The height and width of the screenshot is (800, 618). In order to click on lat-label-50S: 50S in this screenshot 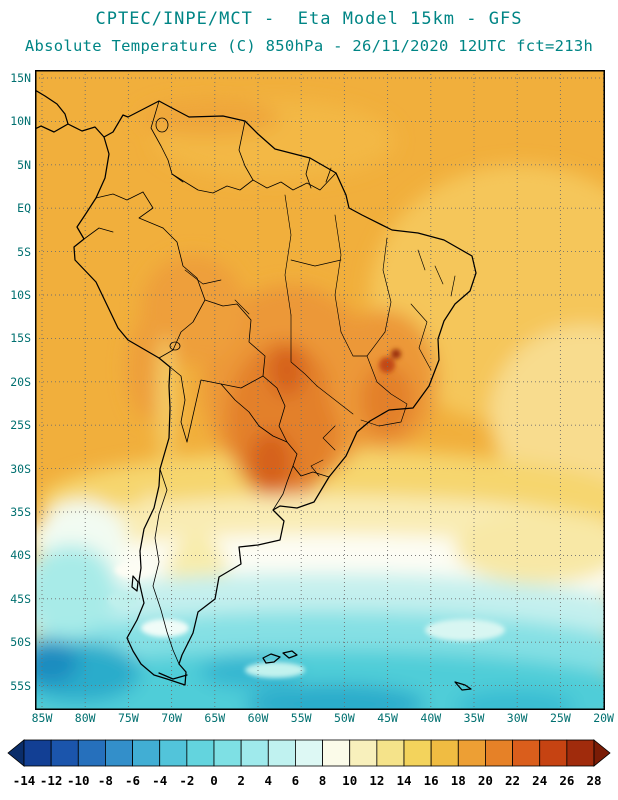, I will do `click(20, 642)`.